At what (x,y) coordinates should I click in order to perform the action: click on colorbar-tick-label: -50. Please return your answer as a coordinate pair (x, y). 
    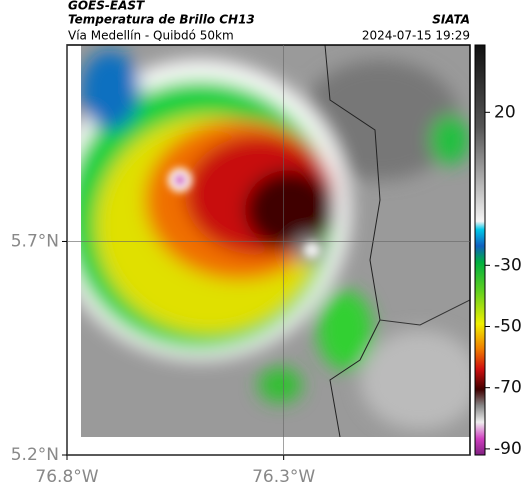
    Looking at the image, I should click on (508, 326).